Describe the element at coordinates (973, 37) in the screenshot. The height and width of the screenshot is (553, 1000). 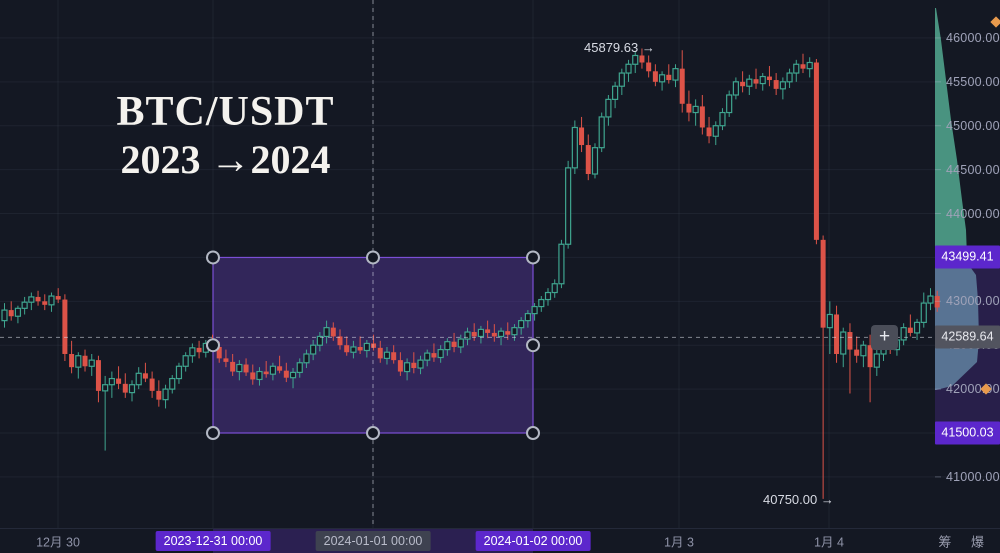
I see `price-axis-label: 46000.00` at that location.